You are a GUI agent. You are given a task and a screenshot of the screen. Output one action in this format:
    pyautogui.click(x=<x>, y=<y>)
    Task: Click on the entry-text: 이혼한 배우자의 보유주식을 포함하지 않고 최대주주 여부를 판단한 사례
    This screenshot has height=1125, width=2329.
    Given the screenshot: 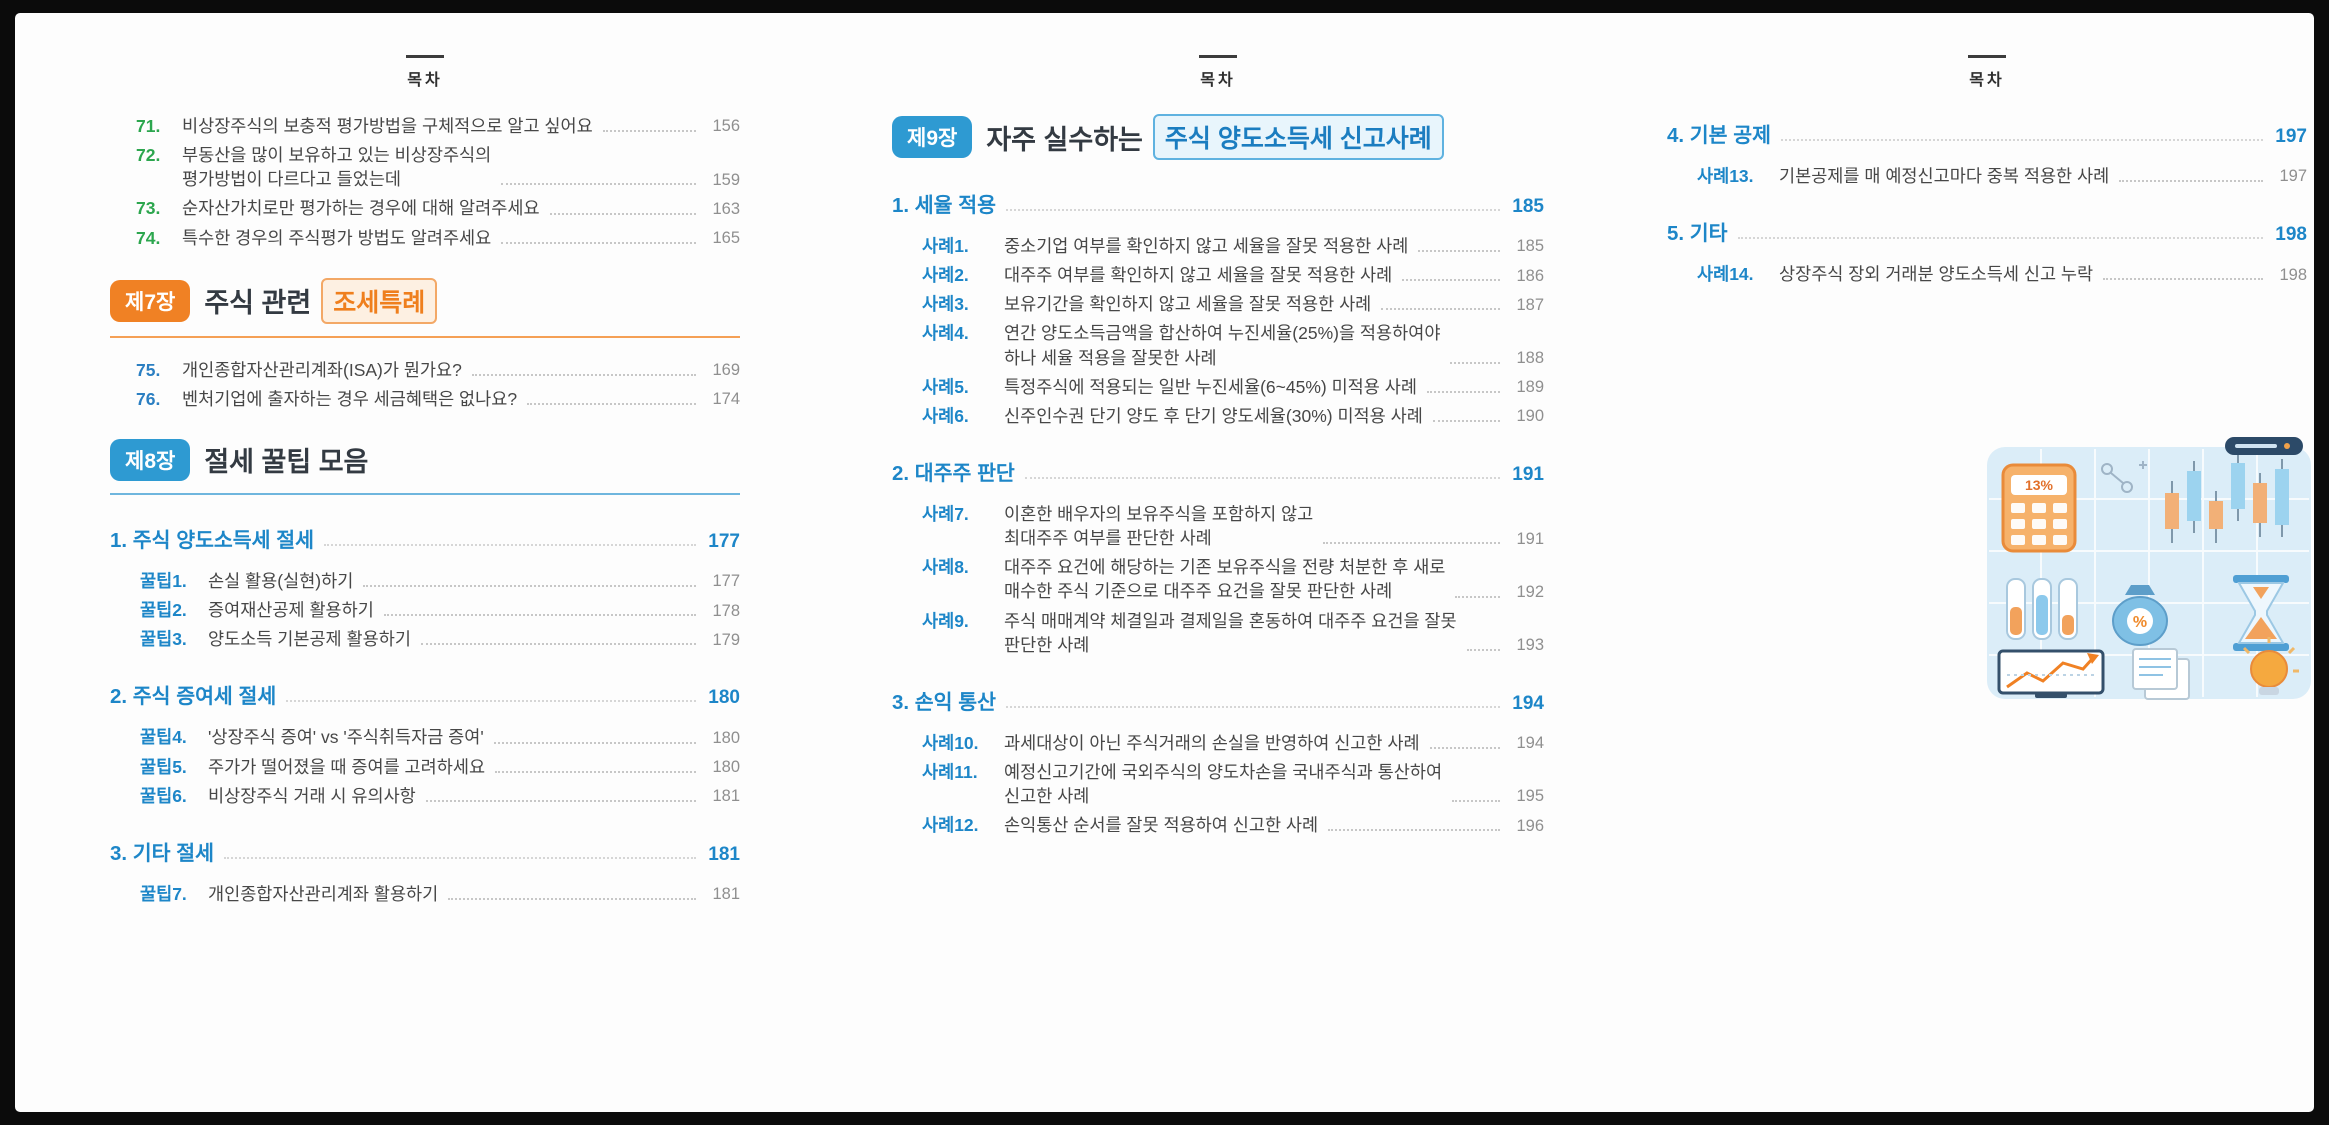 What is the action you would take?
    pyautogui.click(x=1158, y=526)
    